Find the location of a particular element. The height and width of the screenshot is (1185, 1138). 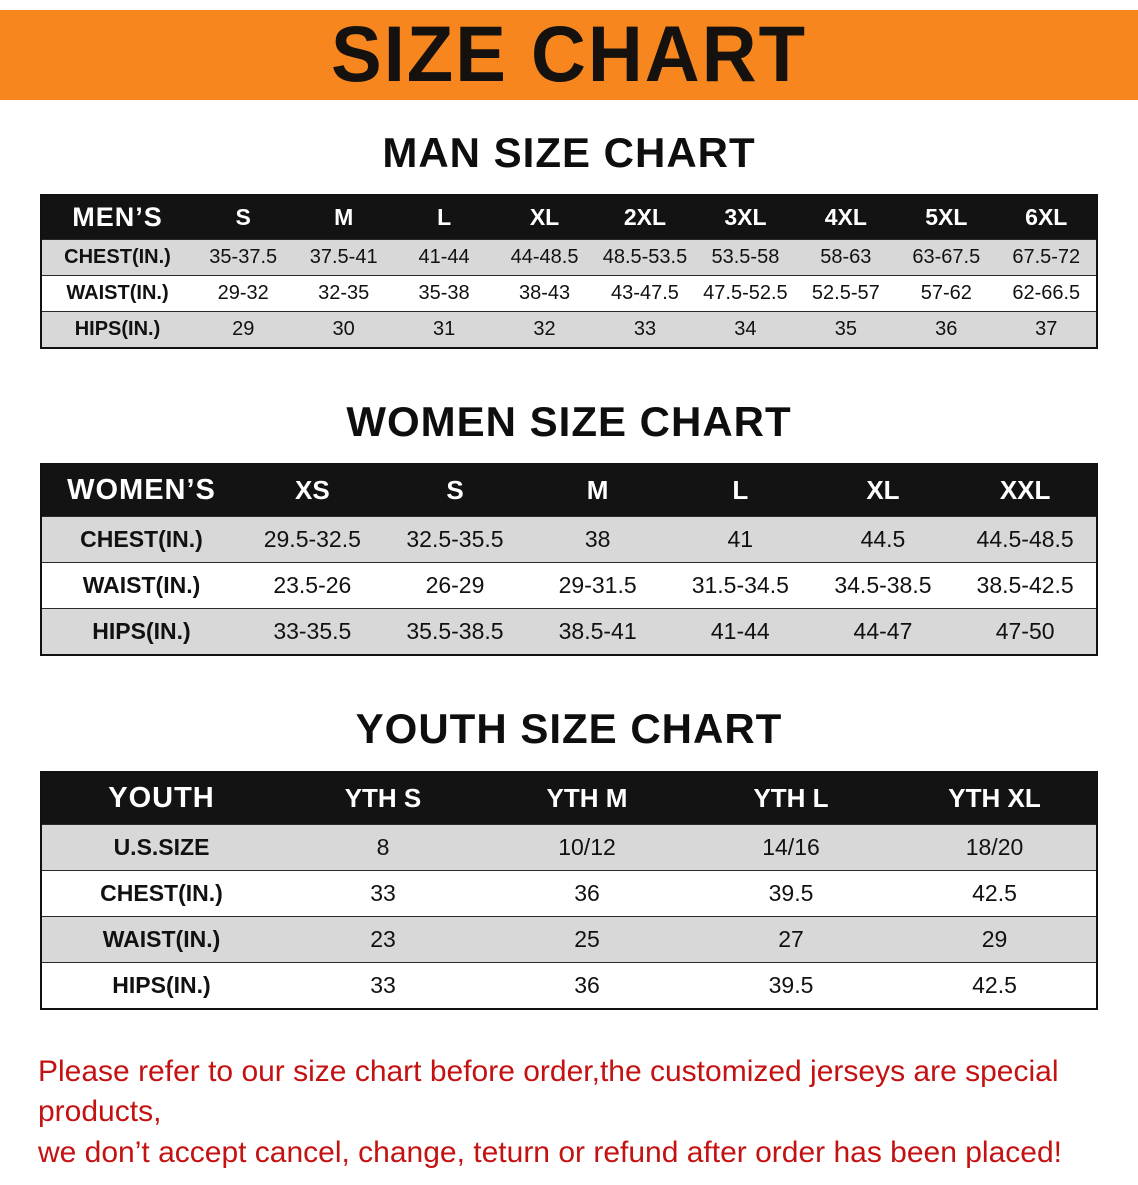

column-header-cell: YTH M is located at coordinates (587, 798).